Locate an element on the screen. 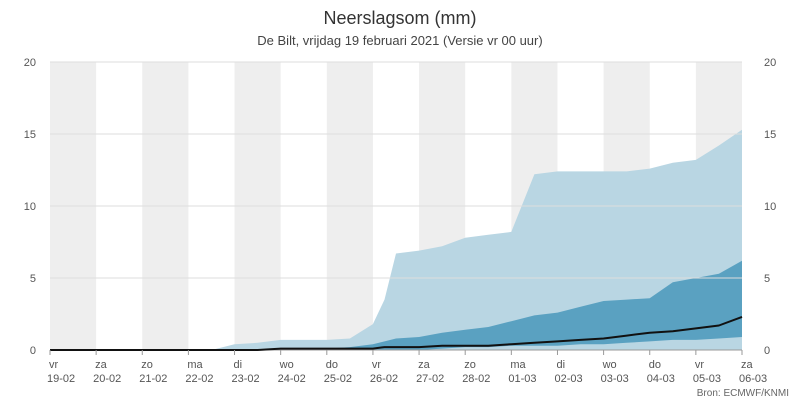 The height and width of the screenshot is (400, 800). x-tick-date: 20-02 is located at coordinates (107, 379).